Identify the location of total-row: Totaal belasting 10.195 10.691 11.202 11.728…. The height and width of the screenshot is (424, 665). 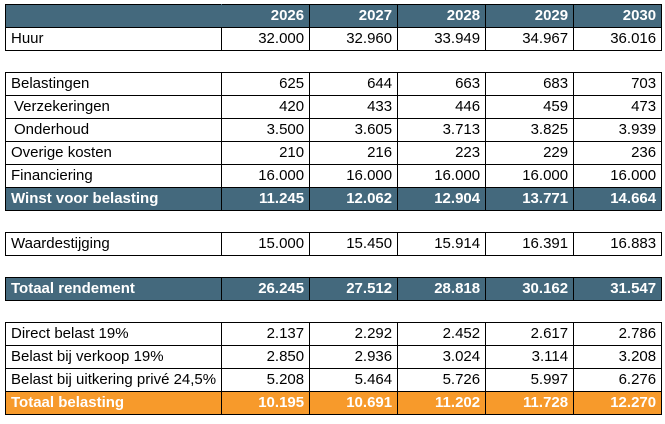
(333, 403).